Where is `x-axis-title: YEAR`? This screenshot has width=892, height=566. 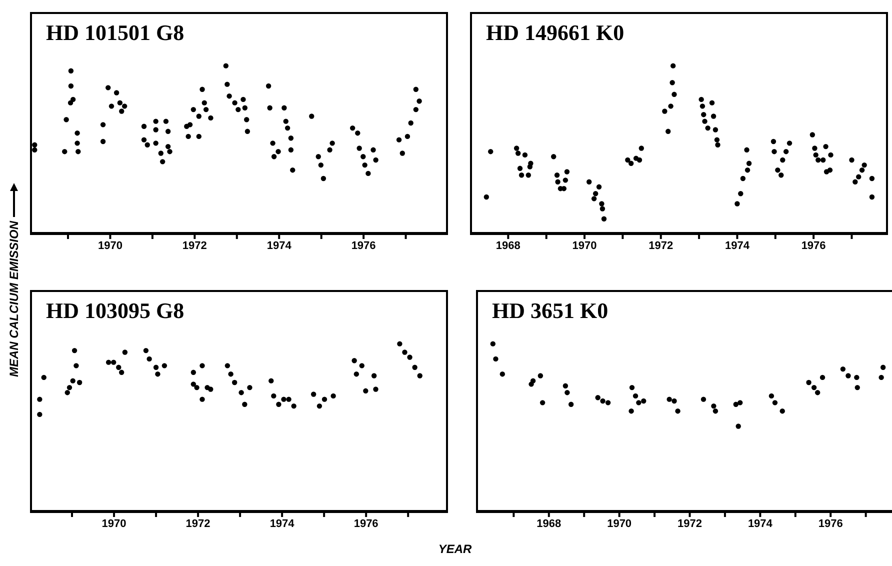
x-axis-title: YEAR is located at coordinates (455, 549).